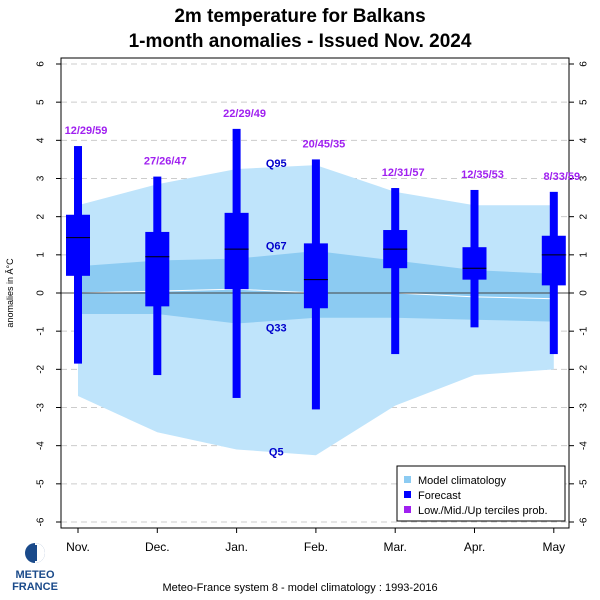 This screenshot has width=600, height=600. I want to click on y-tick-label-left: -1, so click(41, 330).